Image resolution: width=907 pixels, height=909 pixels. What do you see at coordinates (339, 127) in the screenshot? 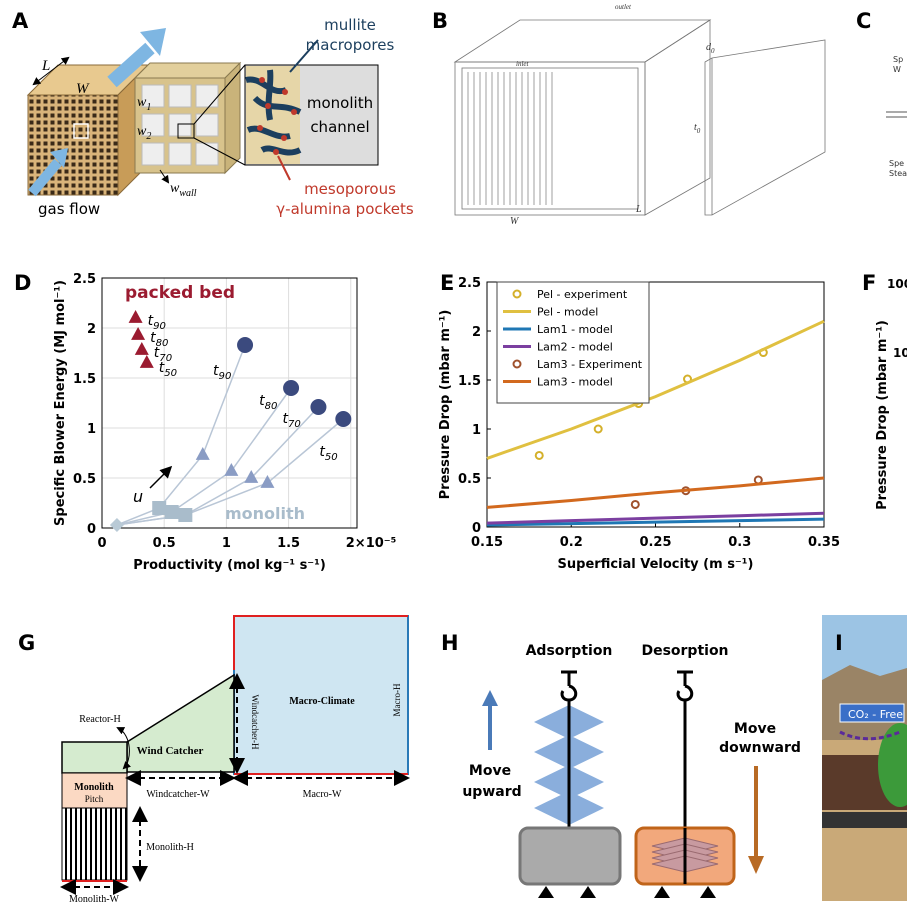
I see `channel-label: channel` at bounding box center [339, 127].